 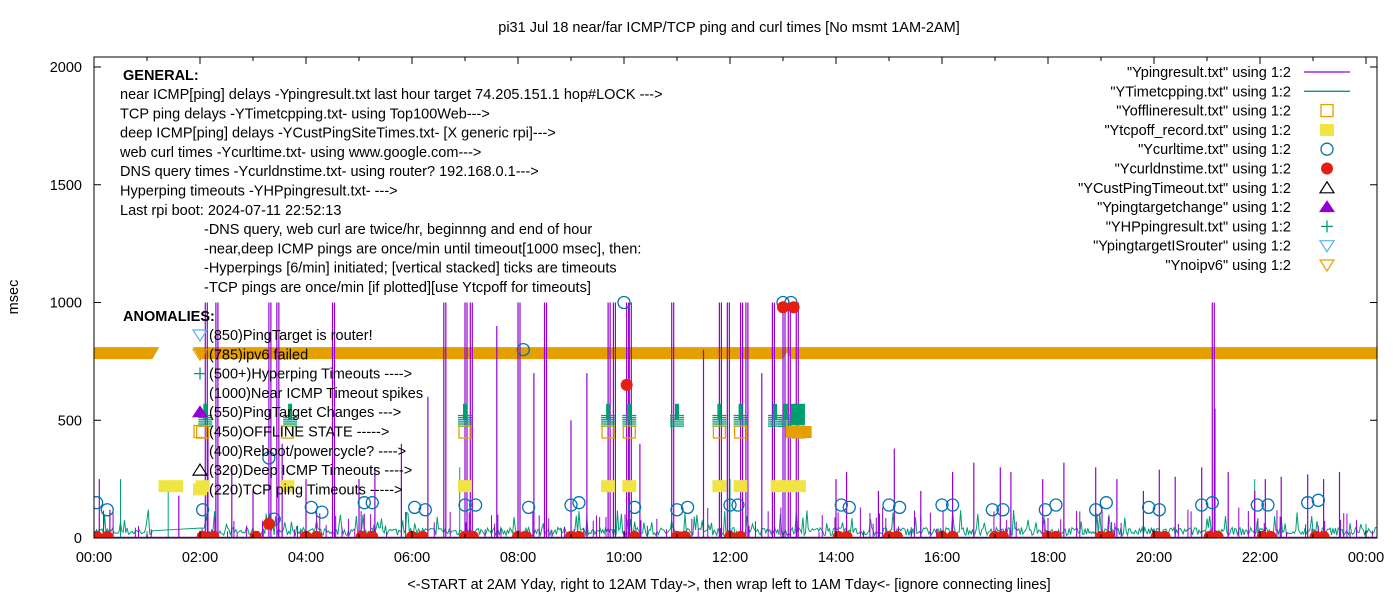 I want to click on legend-label: "YHPpingresult.txt" using 1:2, so click(x=1198, y=227).